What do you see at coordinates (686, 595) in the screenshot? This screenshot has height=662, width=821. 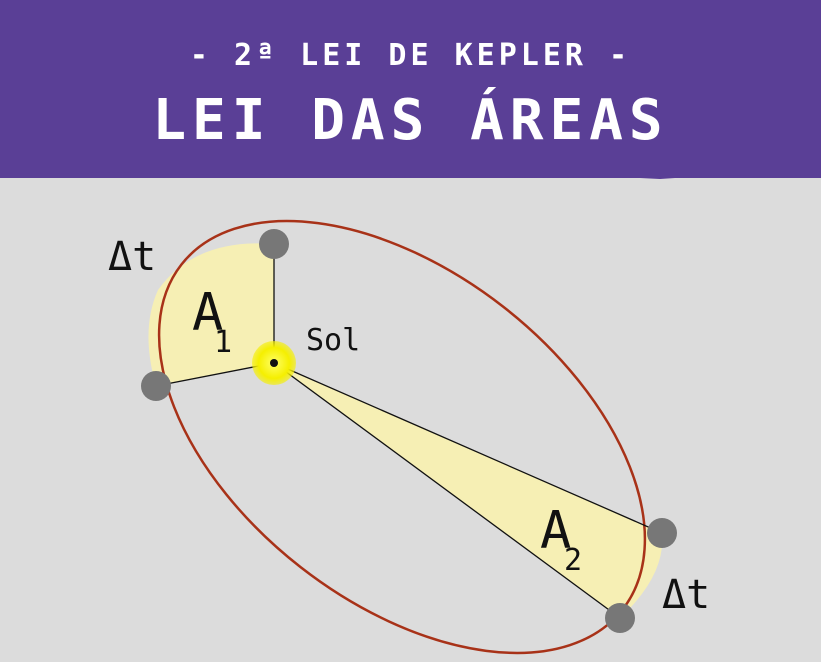 I see `delta-t-label-bottom: Δt` at bounding box center [686, 595].